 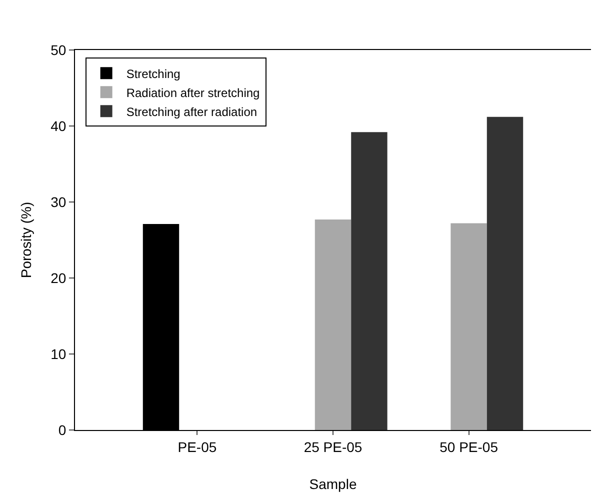 I want to click on y-tick-label: 0, so click(x=62, y=430).